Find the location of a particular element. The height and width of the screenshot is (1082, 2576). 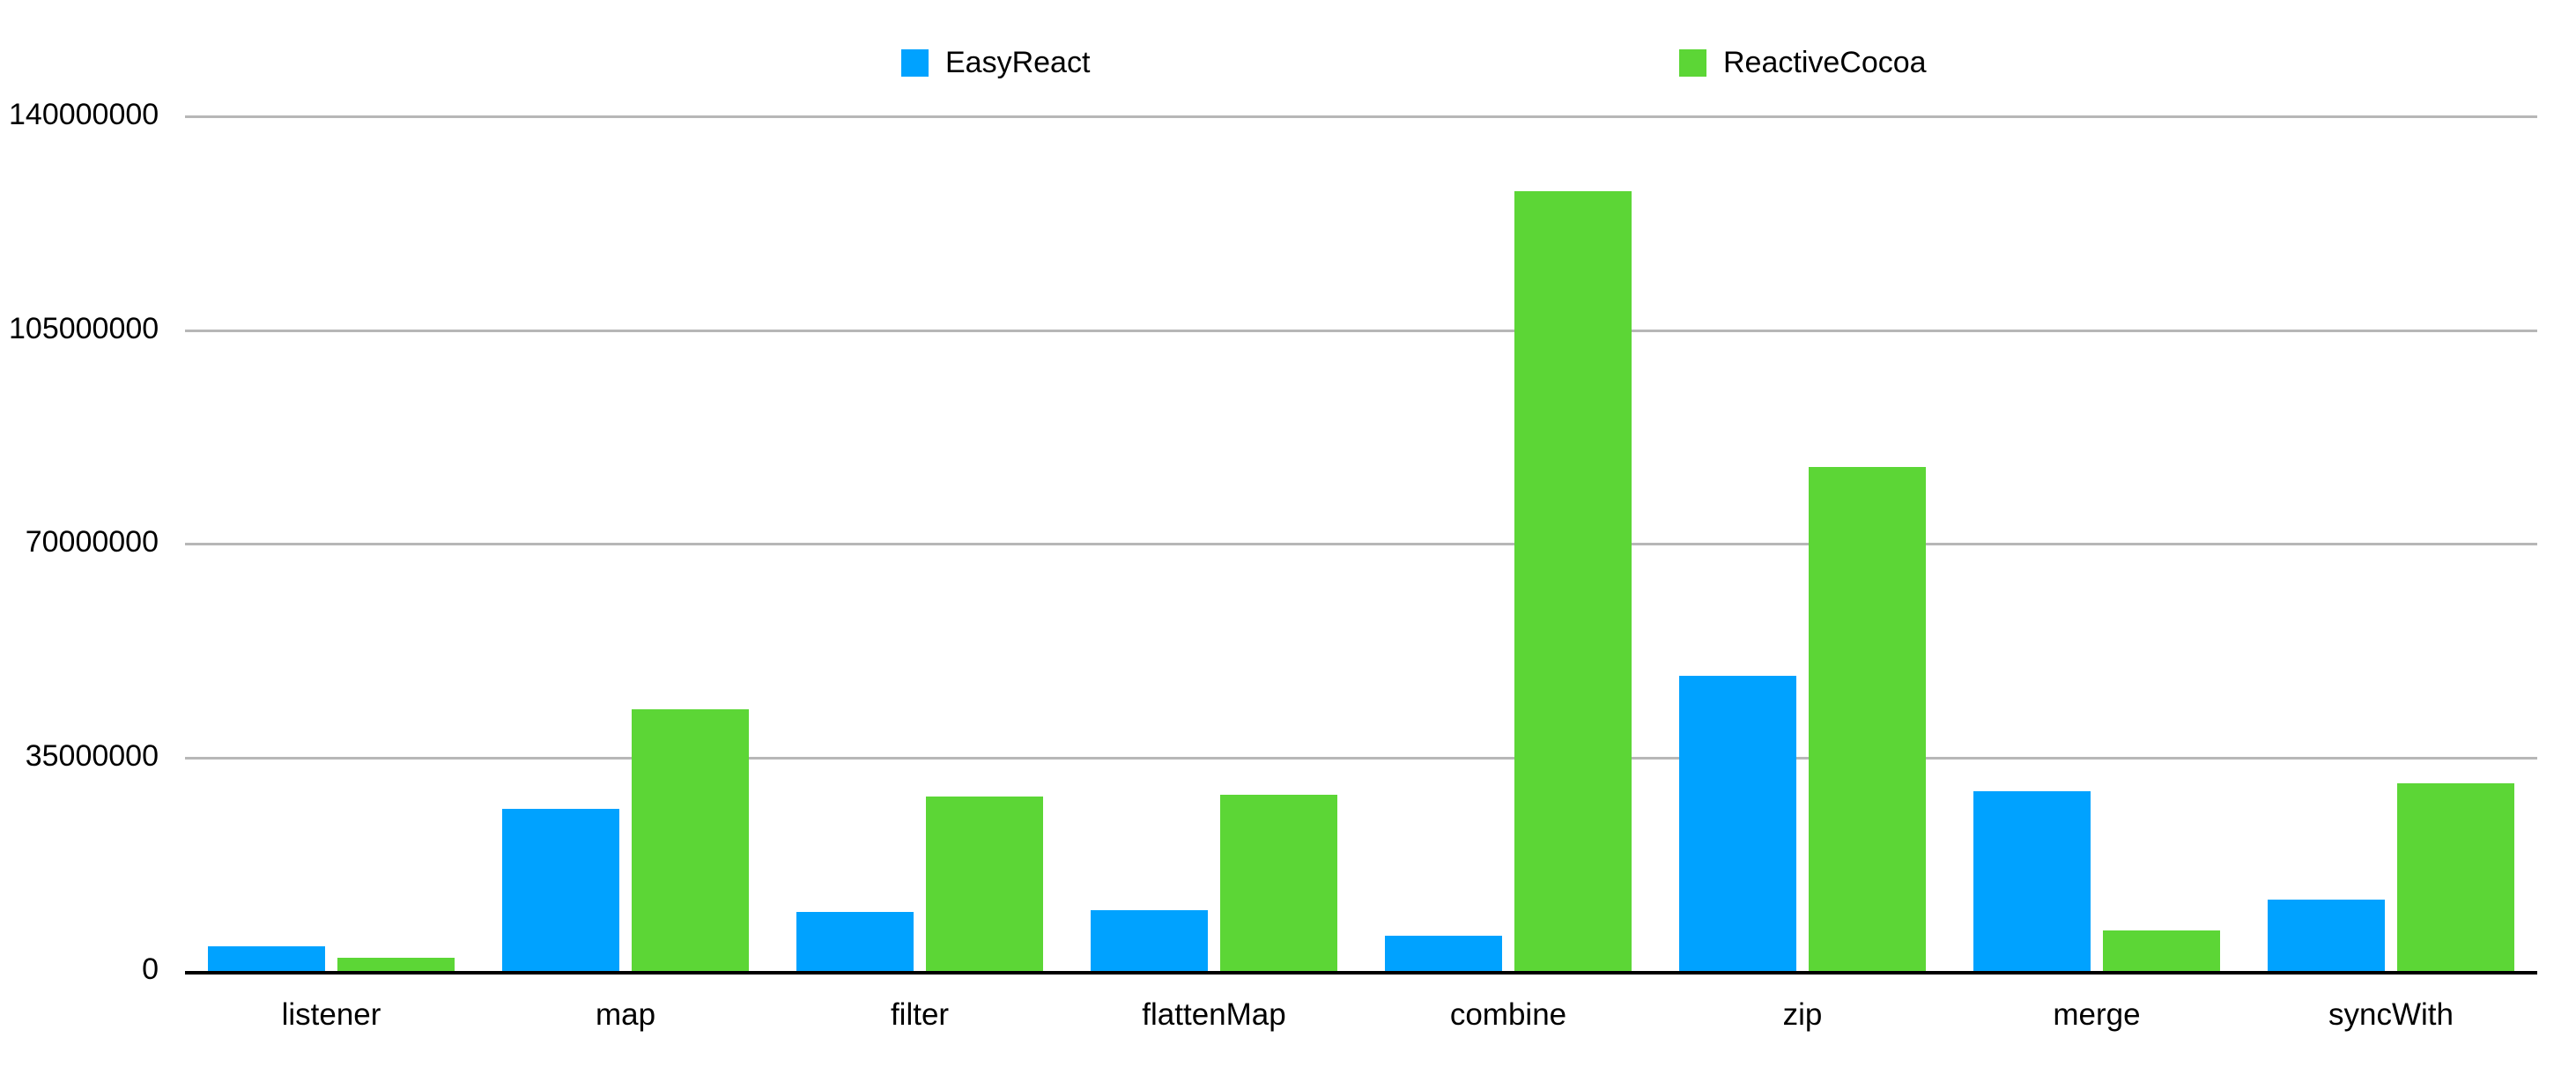

y-tick-label-140000000: 140000000 is located at coordinates (84, 114).